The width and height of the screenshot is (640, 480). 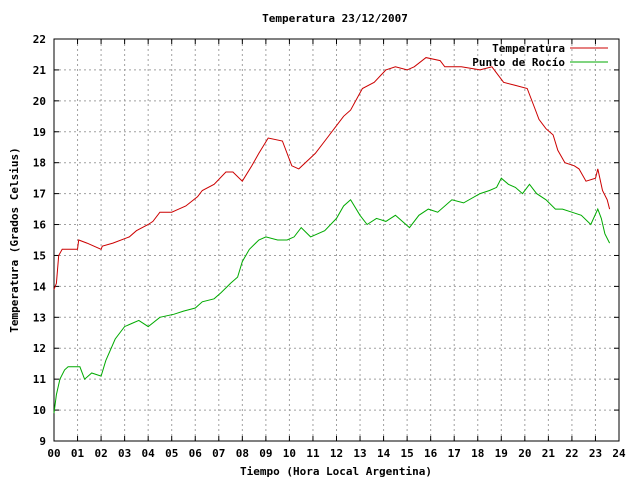 I want to click on x-tick-label: 09, so click(x=265, y=453).